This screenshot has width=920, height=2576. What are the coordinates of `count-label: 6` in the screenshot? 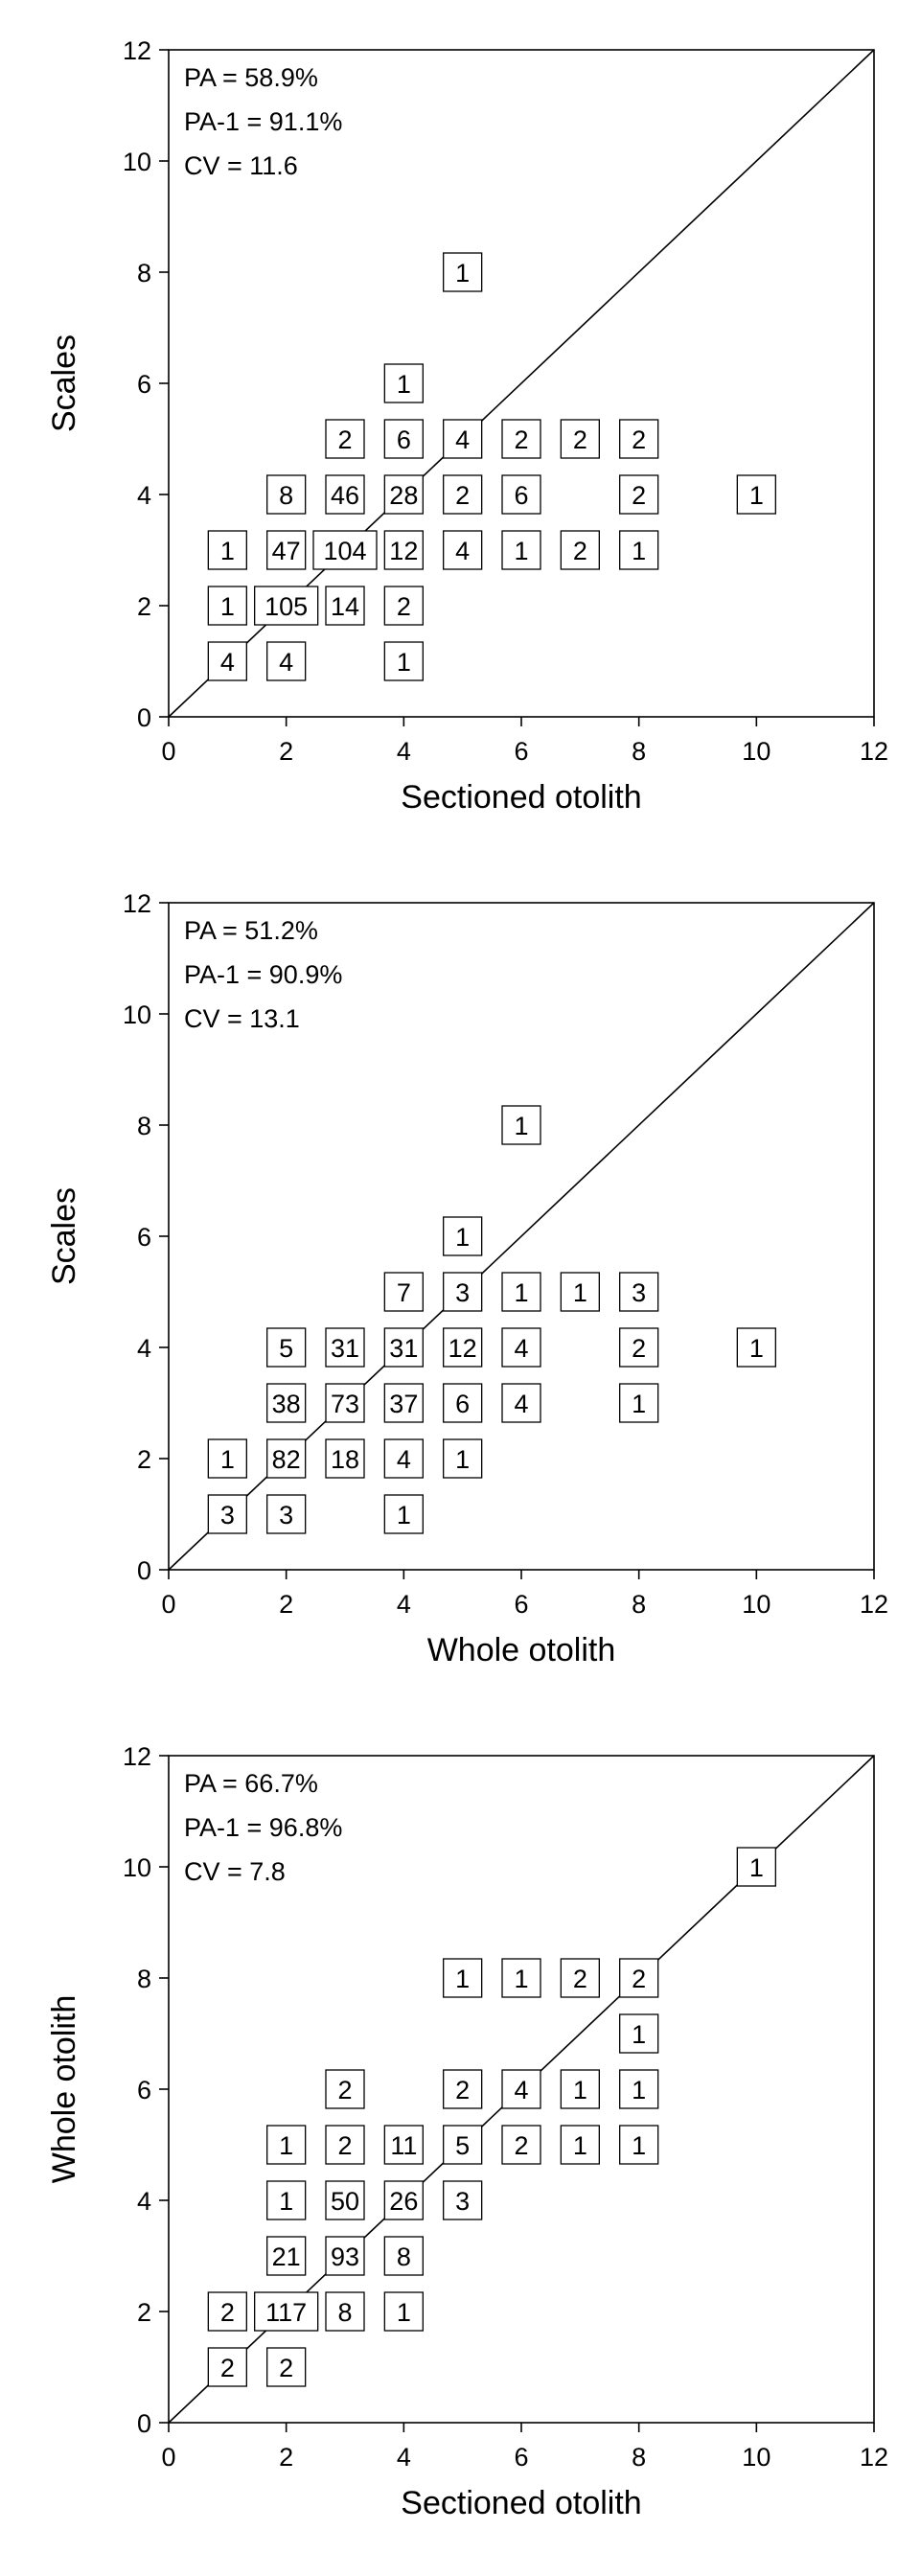 It's located at (404, 440).